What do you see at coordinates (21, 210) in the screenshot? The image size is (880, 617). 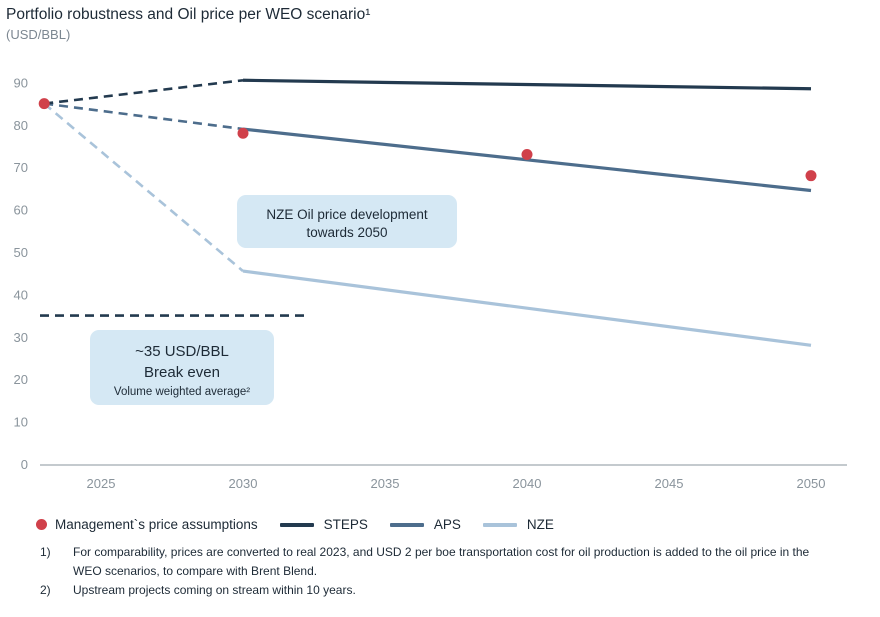 I see `y-tick-label: 60` at bounding box center [21, 210].